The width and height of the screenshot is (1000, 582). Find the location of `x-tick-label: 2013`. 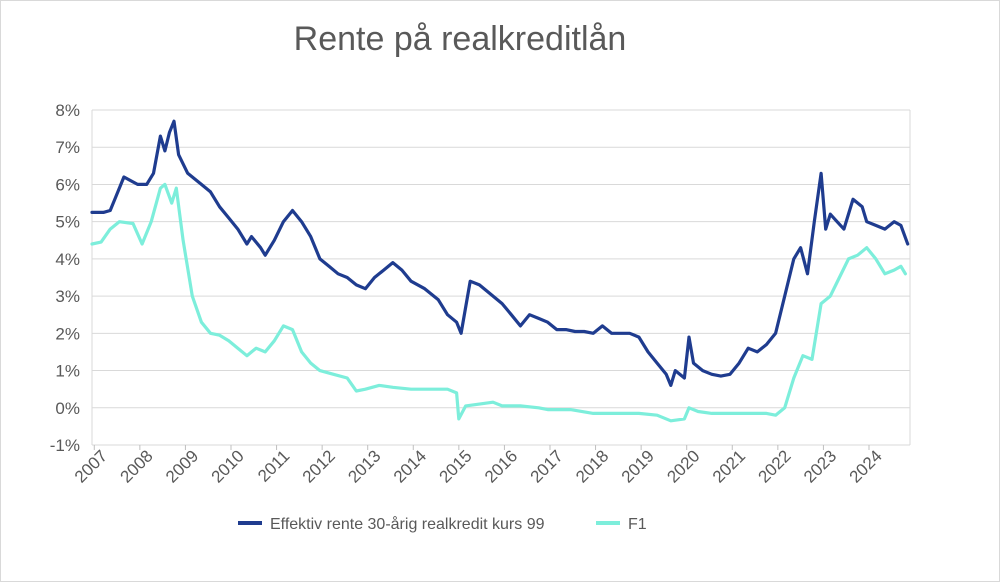

x-tick-label: 2013 is located at coordinates (364, 466).